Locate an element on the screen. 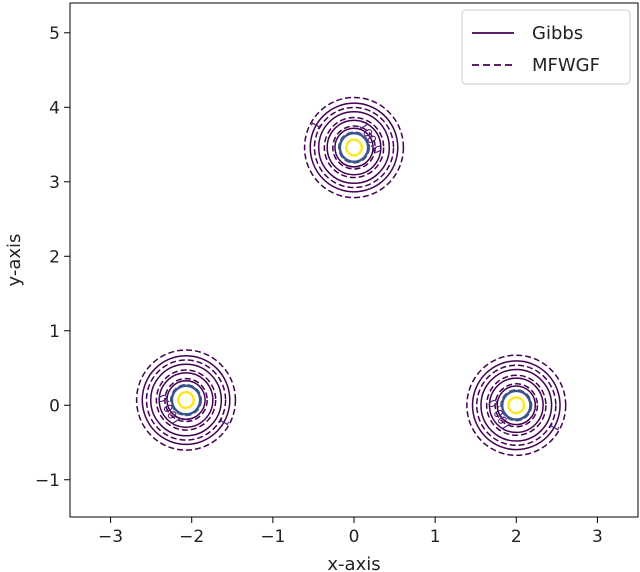 The image size is (640, 572). gibbs-contour-mode0-level1 is located at coordinates (186, 400).